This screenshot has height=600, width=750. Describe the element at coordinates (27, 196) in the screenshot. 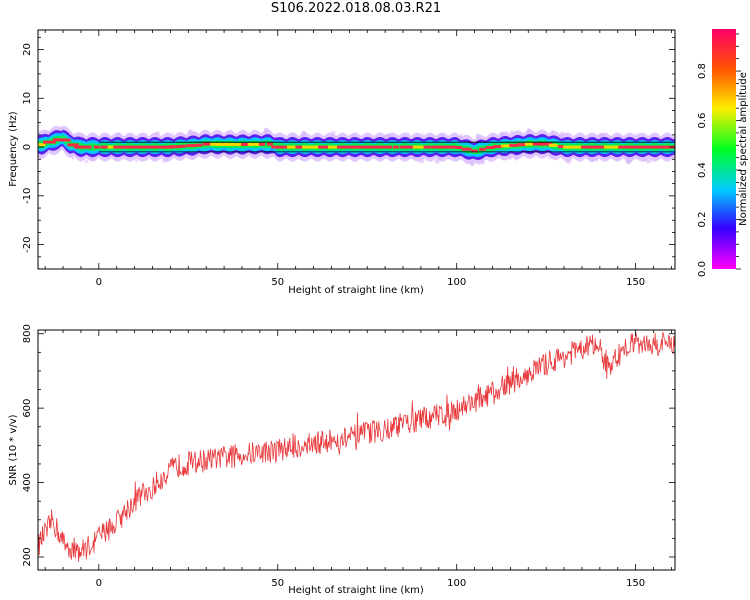

I see `spectrogram-y-tick-label: -10` at that location.